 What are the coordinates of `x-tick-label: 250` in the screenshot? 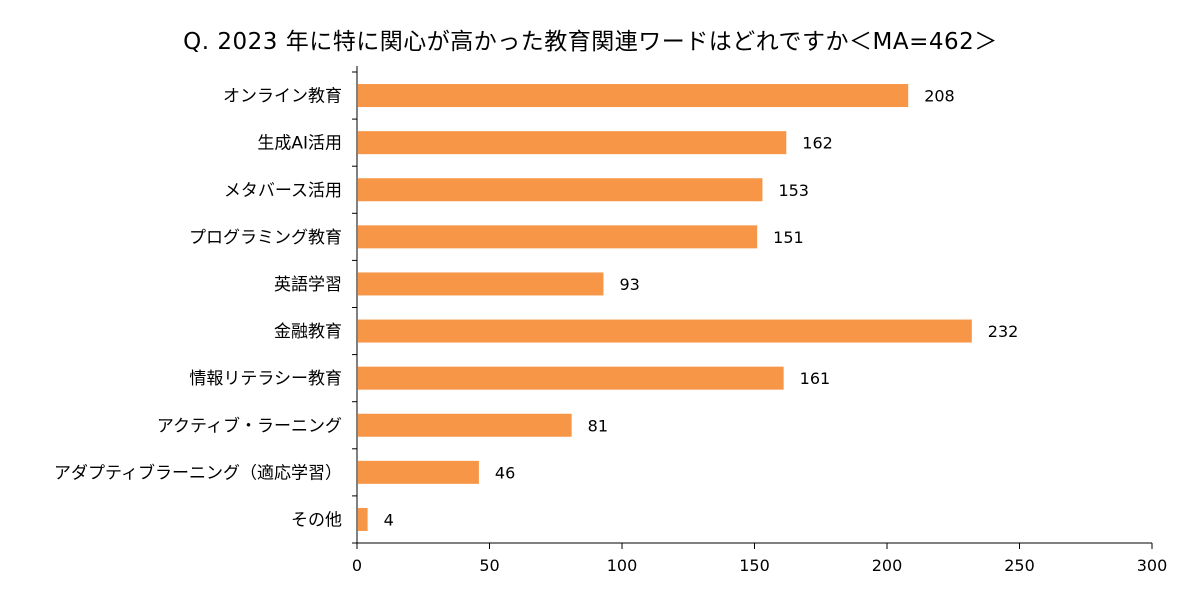 It's located at (1019, 565).